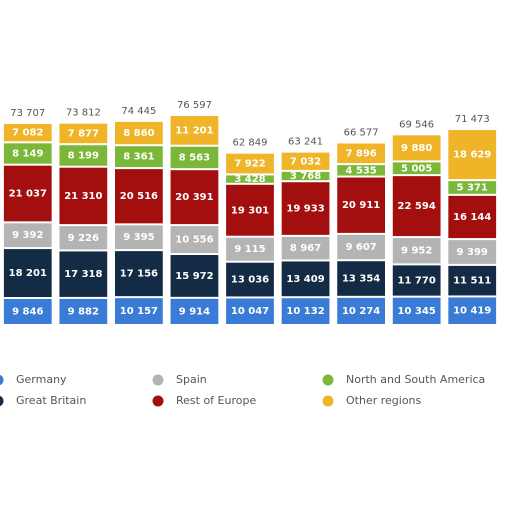 This screenshot has height=512, width=512. Describe the element at coordinates (138, 111) in the screenshot. I see `total-label: 74 445` at that location.